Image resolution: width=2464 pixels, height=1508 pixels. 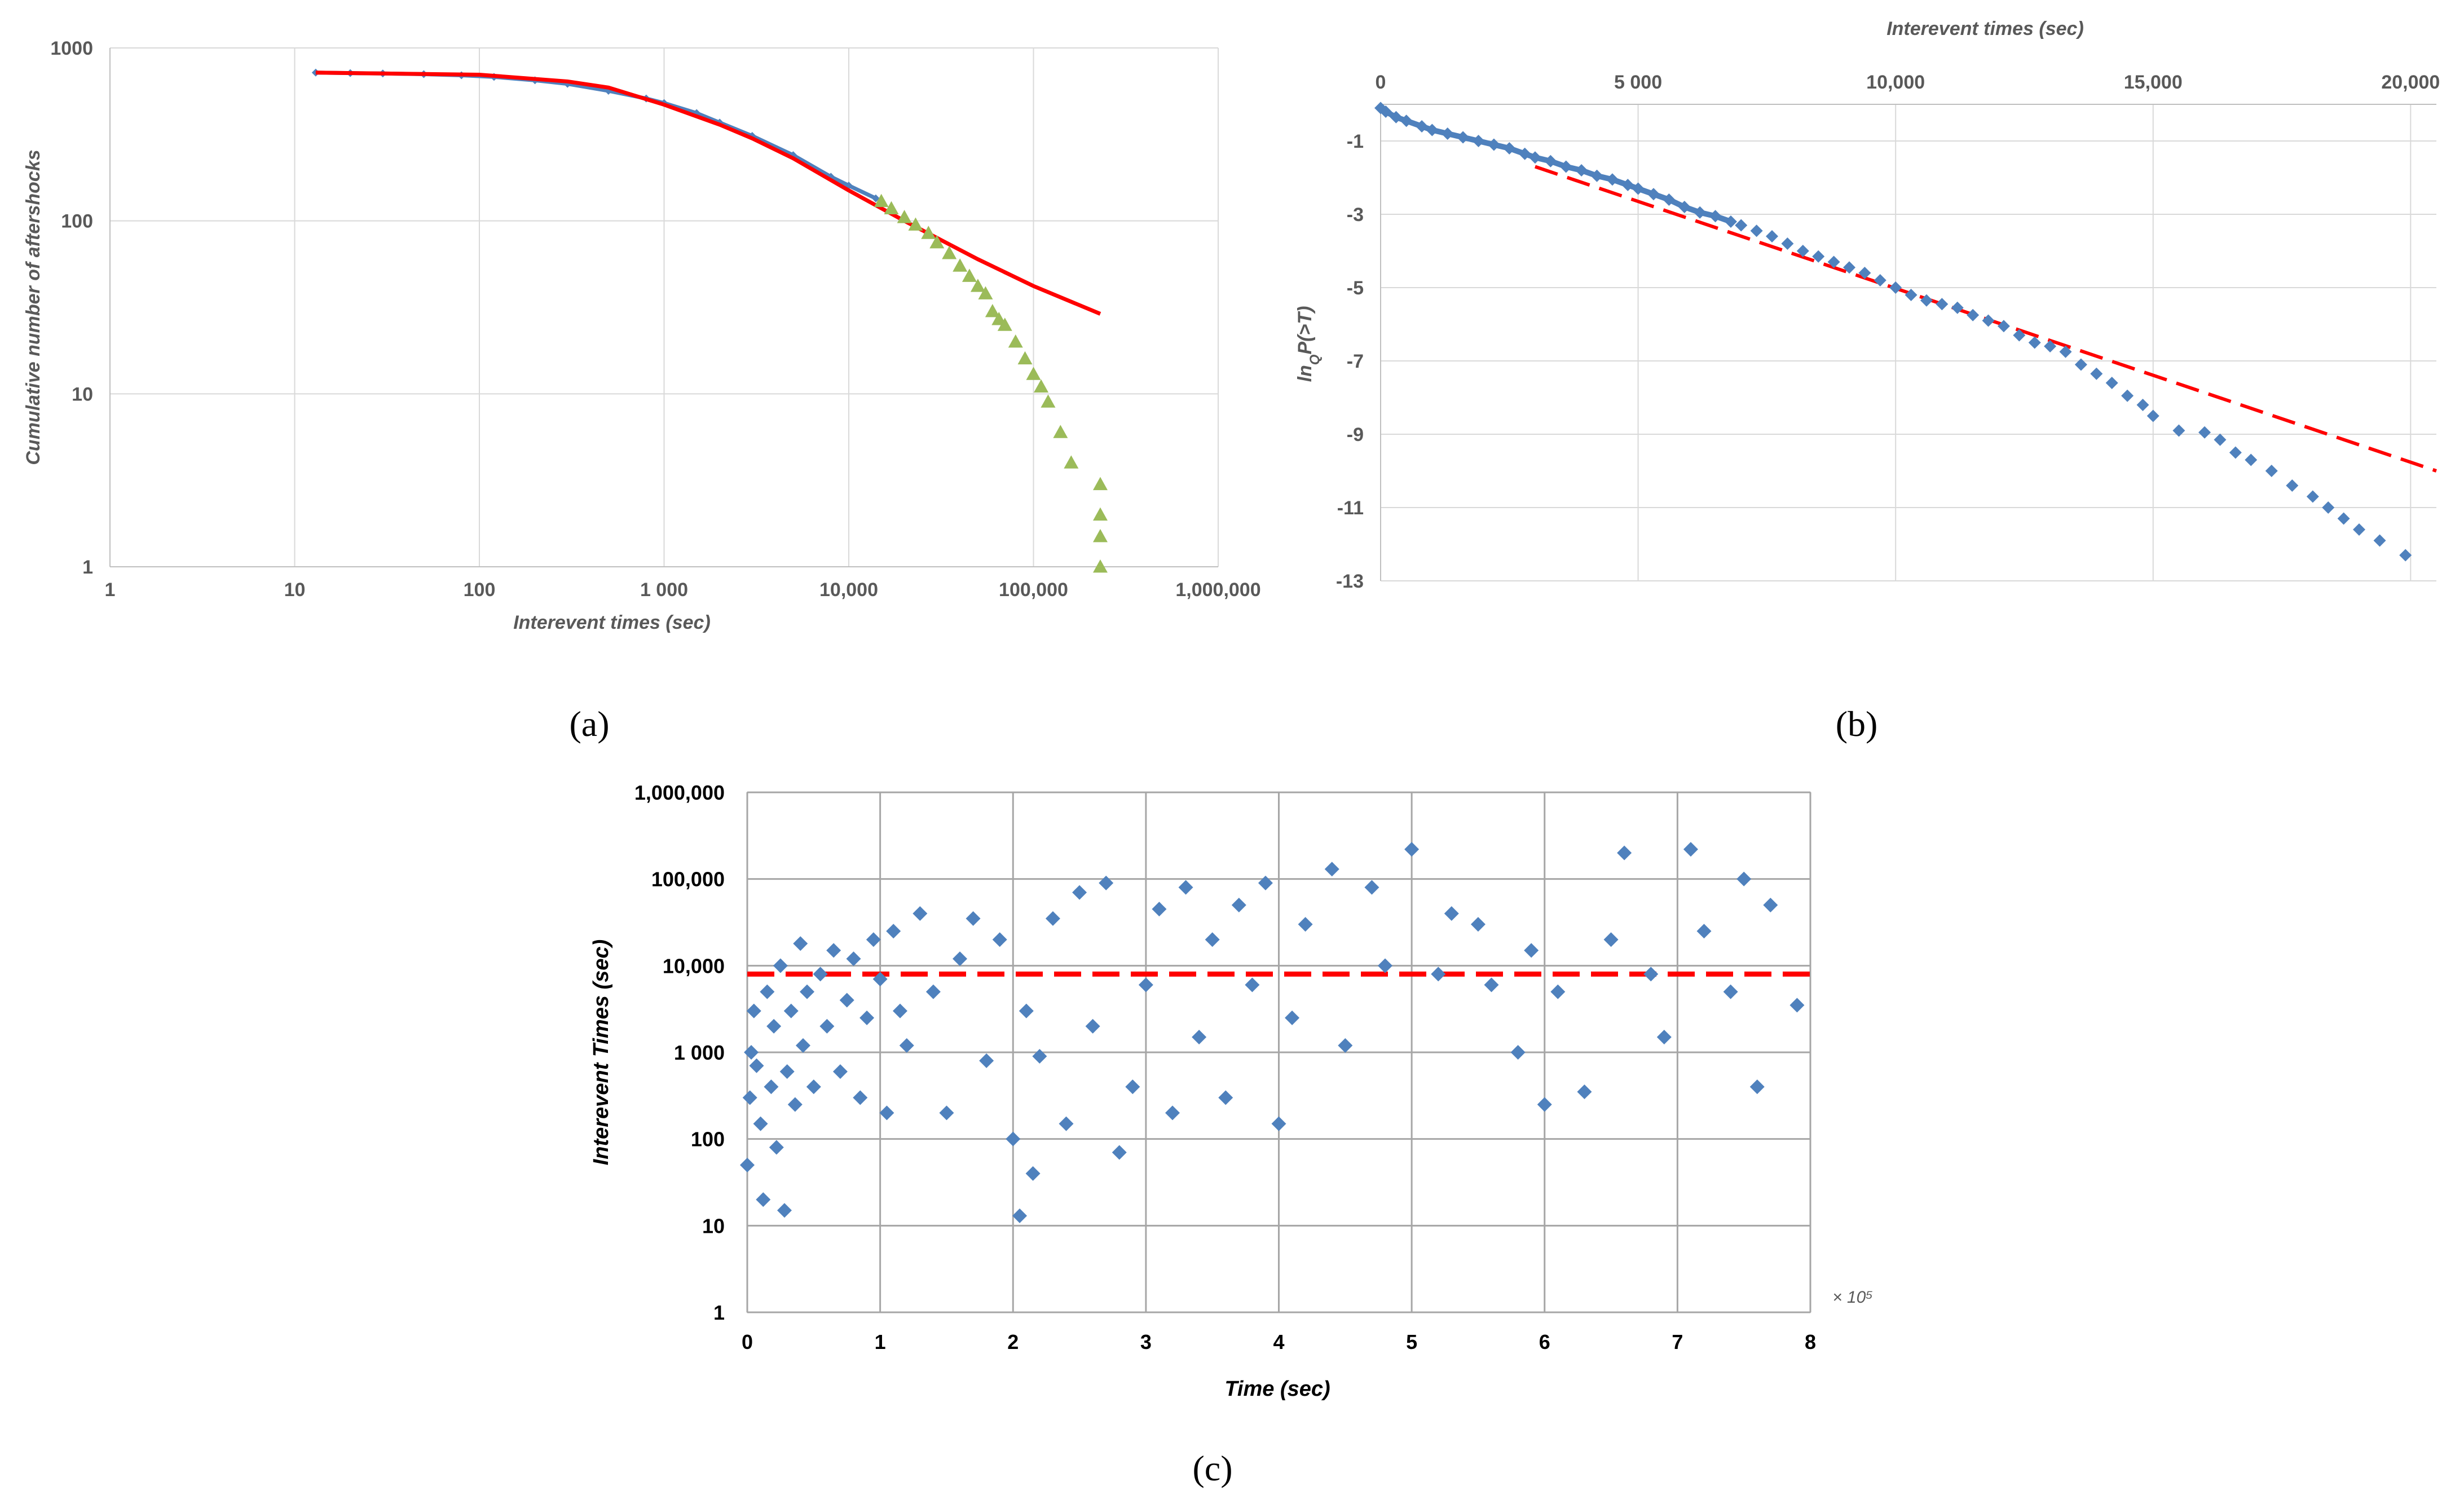 I want to click on series-observed-line, so click(x=596, y=135).